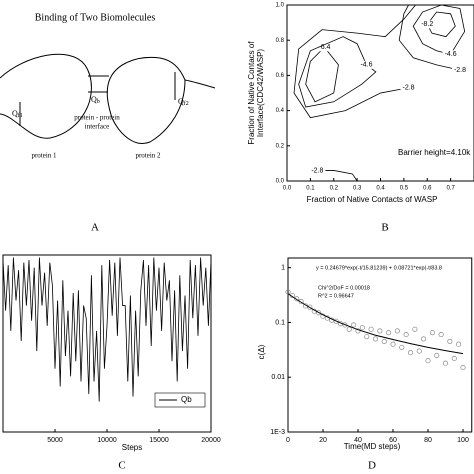 The width and height of the screenshot is (474, 474). I want to click on protein-label: protein 1, so click(44, 156).